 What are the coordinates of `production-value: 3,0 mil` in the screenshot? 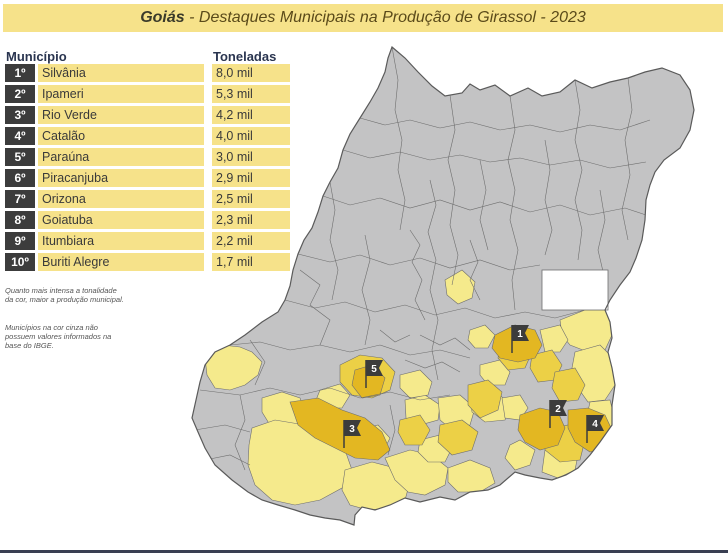 It's located at (251, 157).